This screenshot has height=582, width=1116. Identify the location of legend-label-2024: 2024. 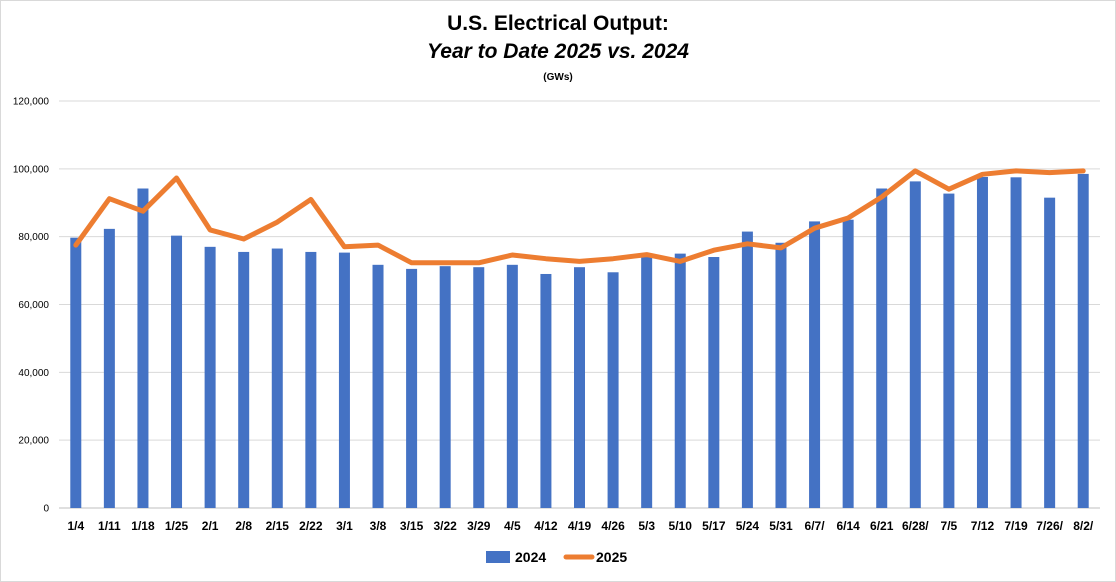
(530, 557).